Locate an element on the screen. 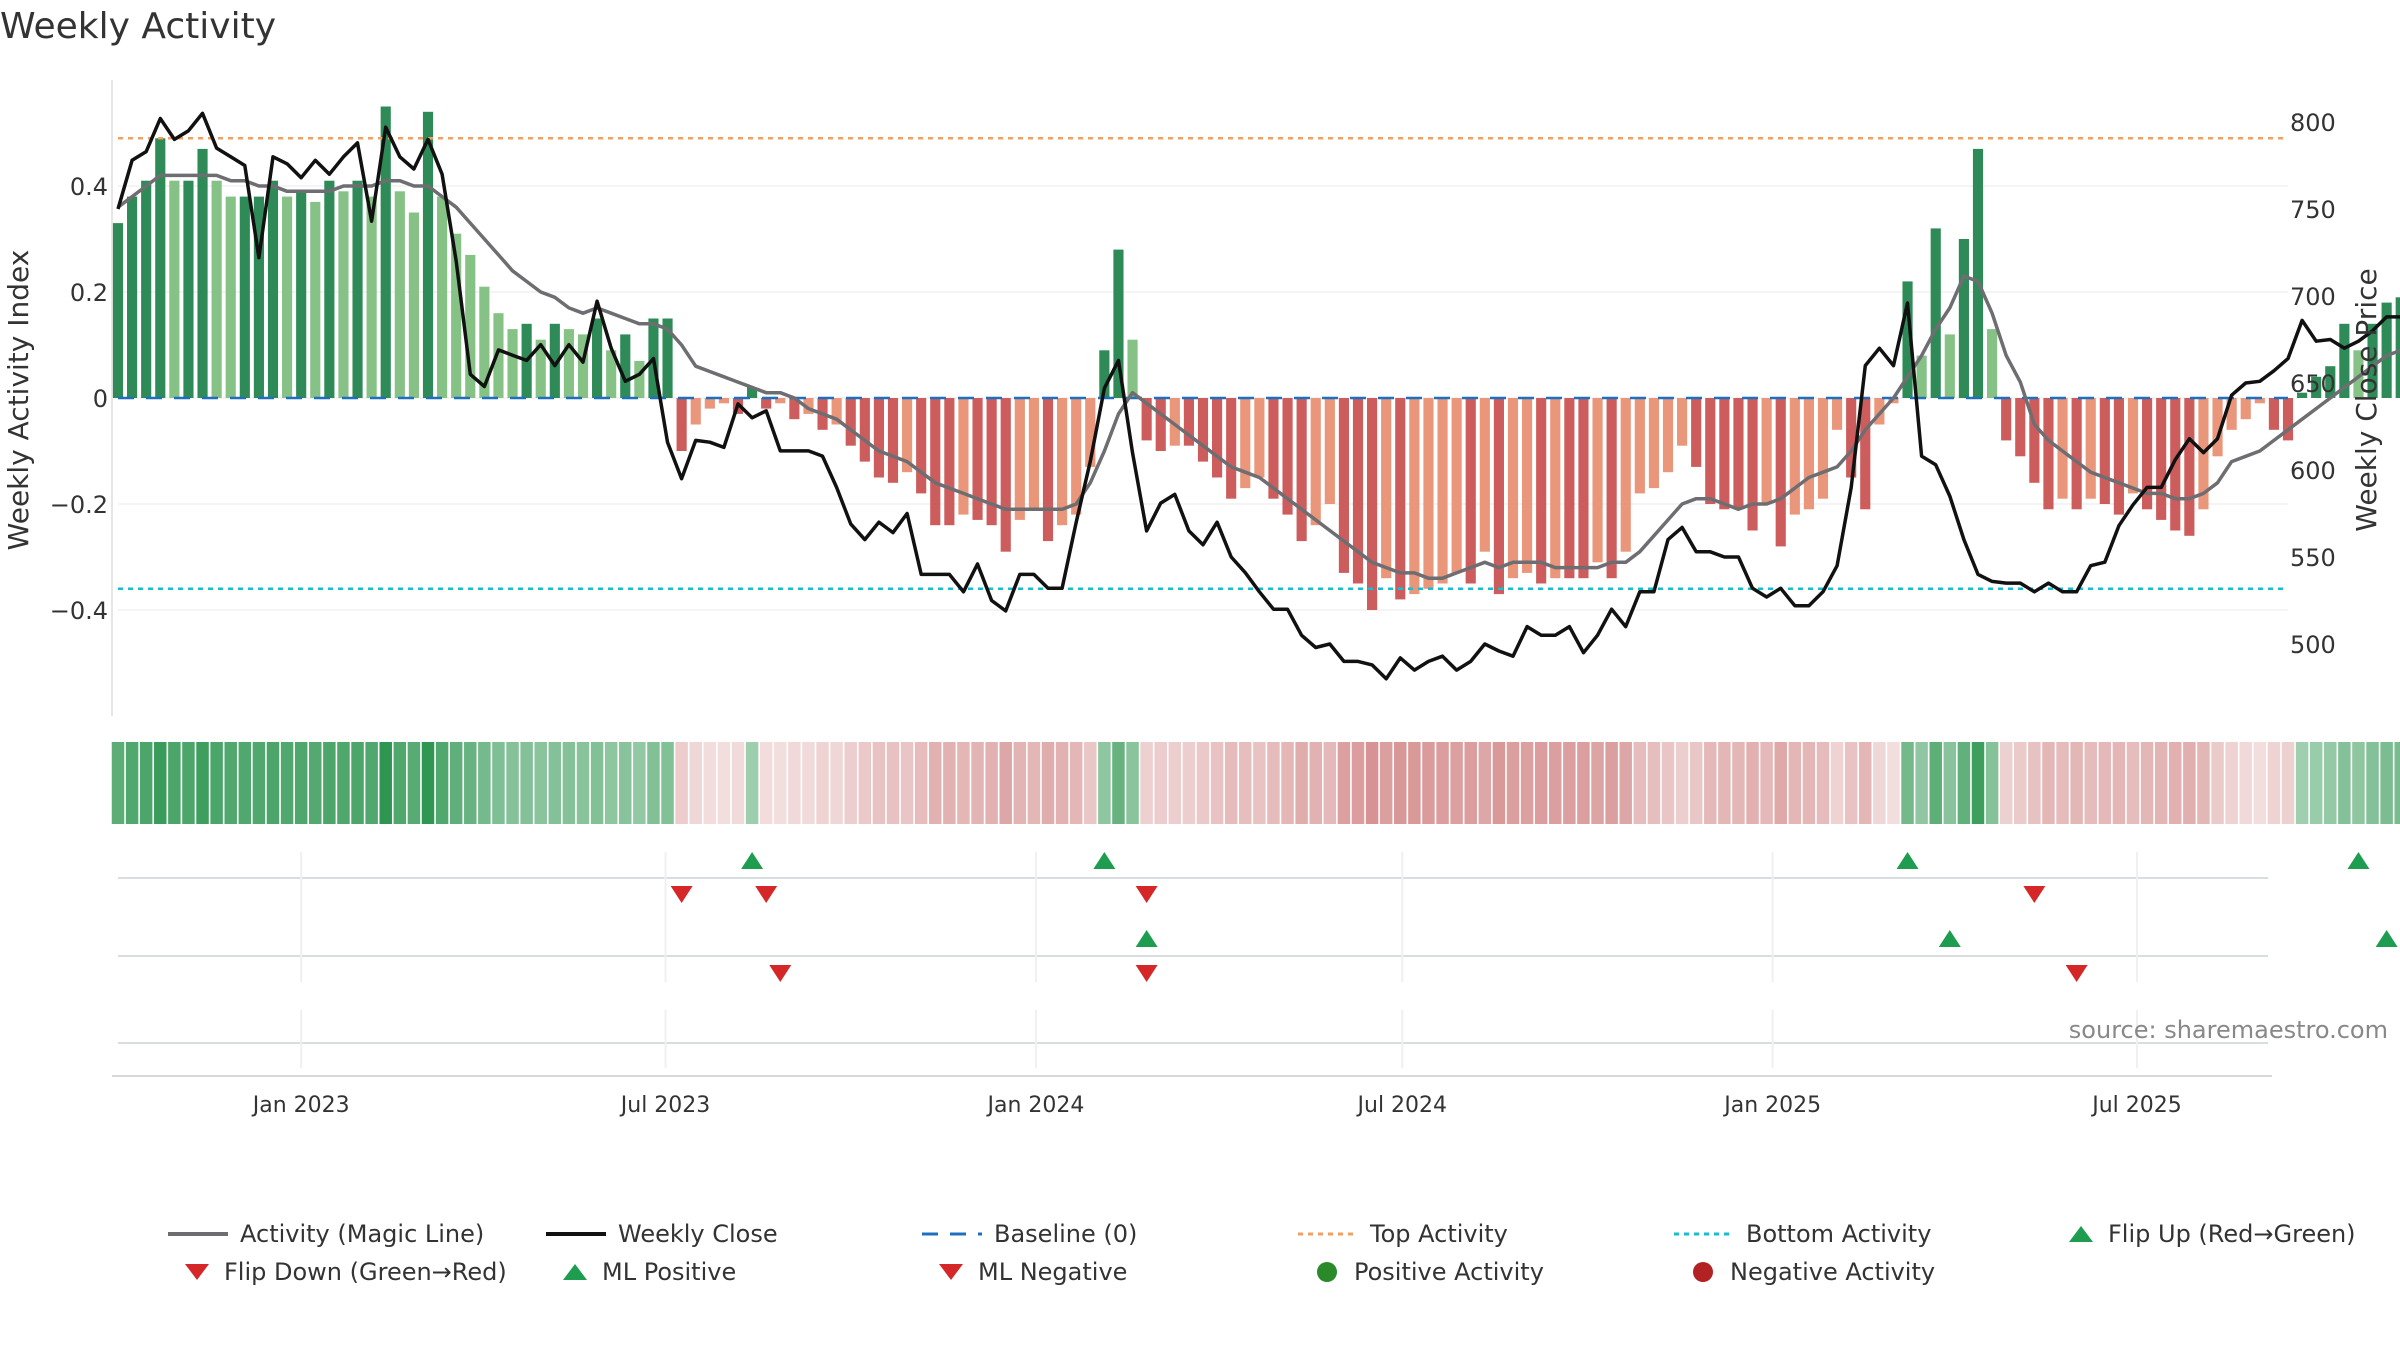 The width and height of the screenshot is (2400, 1350). right-tick-label: 700 is located at coordinates (2313, 297).